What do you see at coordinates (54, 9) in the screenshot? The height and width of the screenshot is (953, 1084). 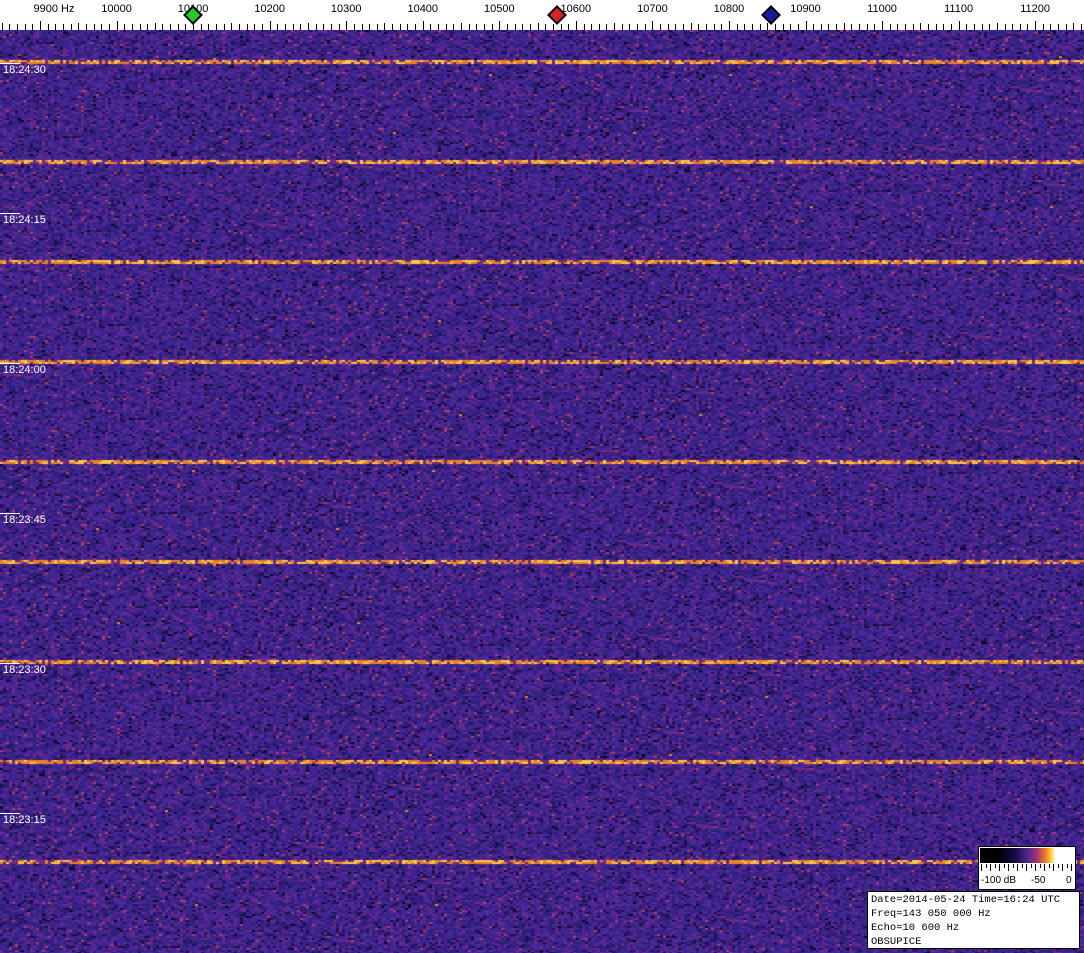 I see `frequency-tick-label: 9900 Hz` at bounding box center [54, 9].